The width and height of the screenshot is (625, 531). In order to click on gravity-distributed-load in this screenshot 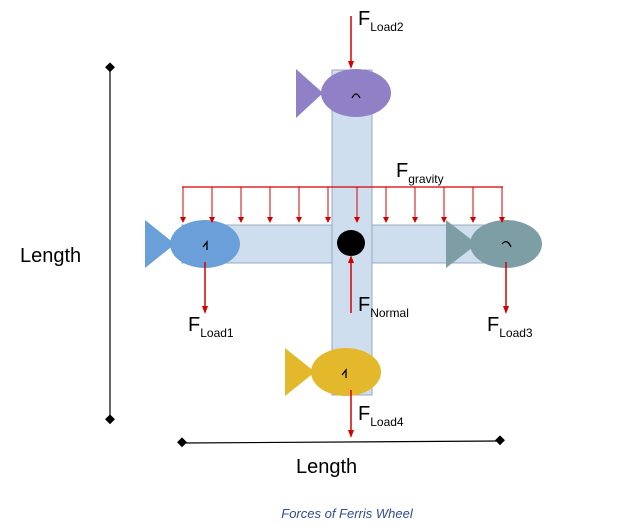, I will do `click(342, 204)`.